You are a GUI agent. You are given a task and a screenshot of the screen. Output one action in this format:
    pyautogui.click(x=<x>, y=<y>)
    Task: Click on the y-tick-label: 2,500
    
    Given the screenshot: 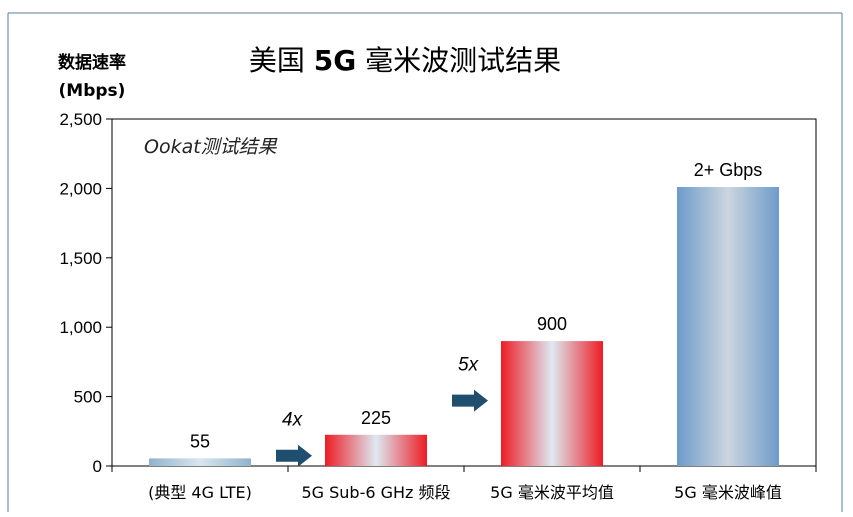 What is the action you would take?
    pyautogui.click(x=80, y=119)
    